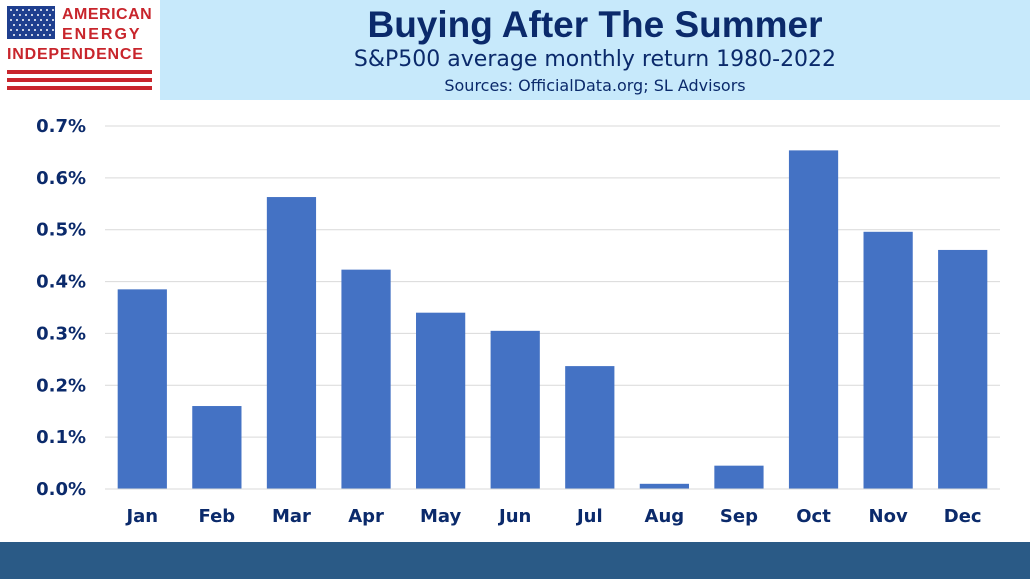 The height and width of the screenshot is (579, 1030). I want to click on x-tick-label: Feb, so click(217, 516).